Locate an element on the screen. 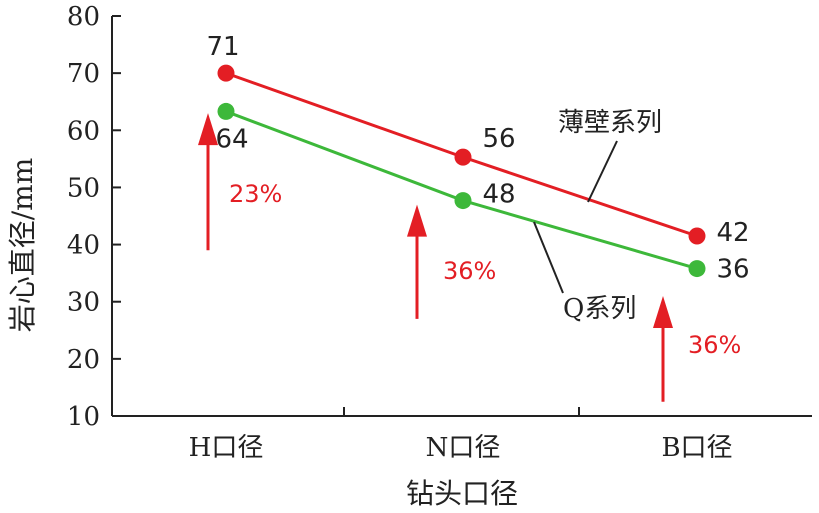 The width and height of the screenshot is (819, 513). series-0-label-0: 71 is located at coordinates (222, 47).